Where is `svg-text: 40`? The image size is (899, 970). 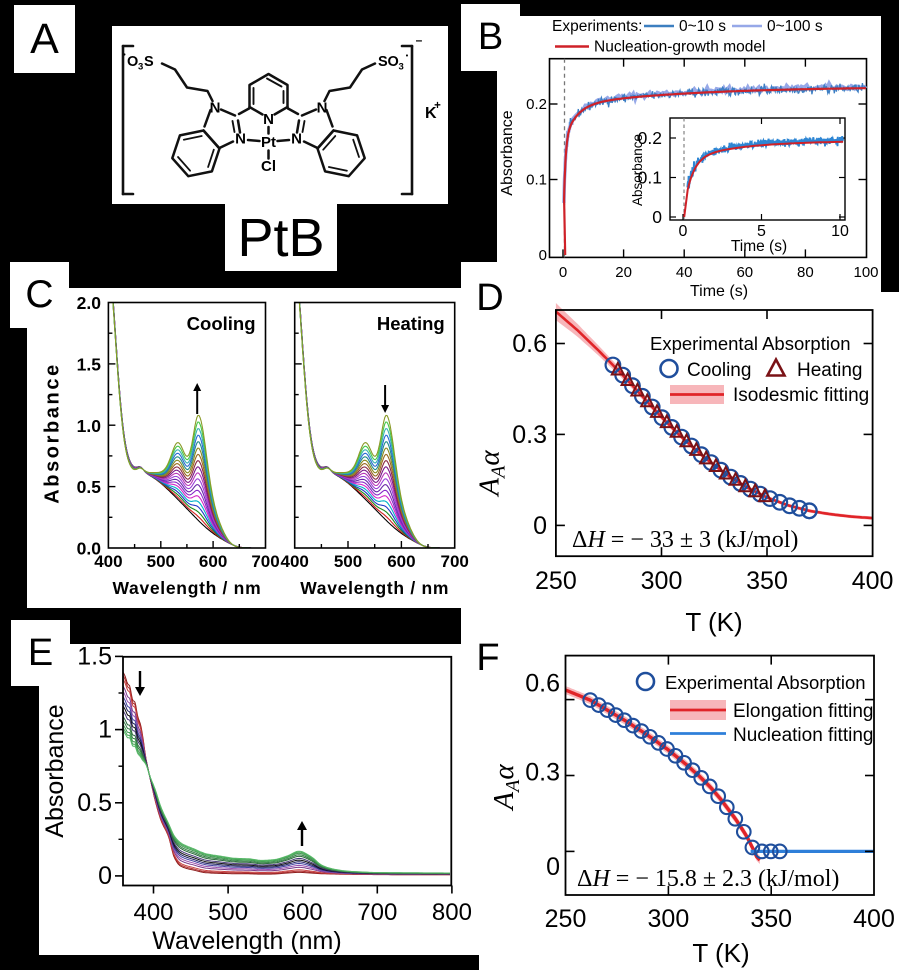
svg-text: 40 is located at coordinates (684, 272).